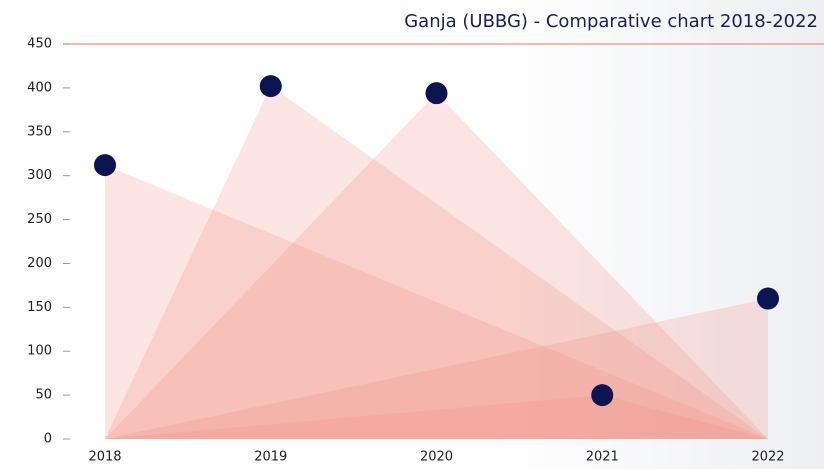 This screenshot has height=469, width=824. What do you see at coordinates (104, 457) in the screenshot?
I see `x-tick-label: 2018` at bounding box center [104, 457].